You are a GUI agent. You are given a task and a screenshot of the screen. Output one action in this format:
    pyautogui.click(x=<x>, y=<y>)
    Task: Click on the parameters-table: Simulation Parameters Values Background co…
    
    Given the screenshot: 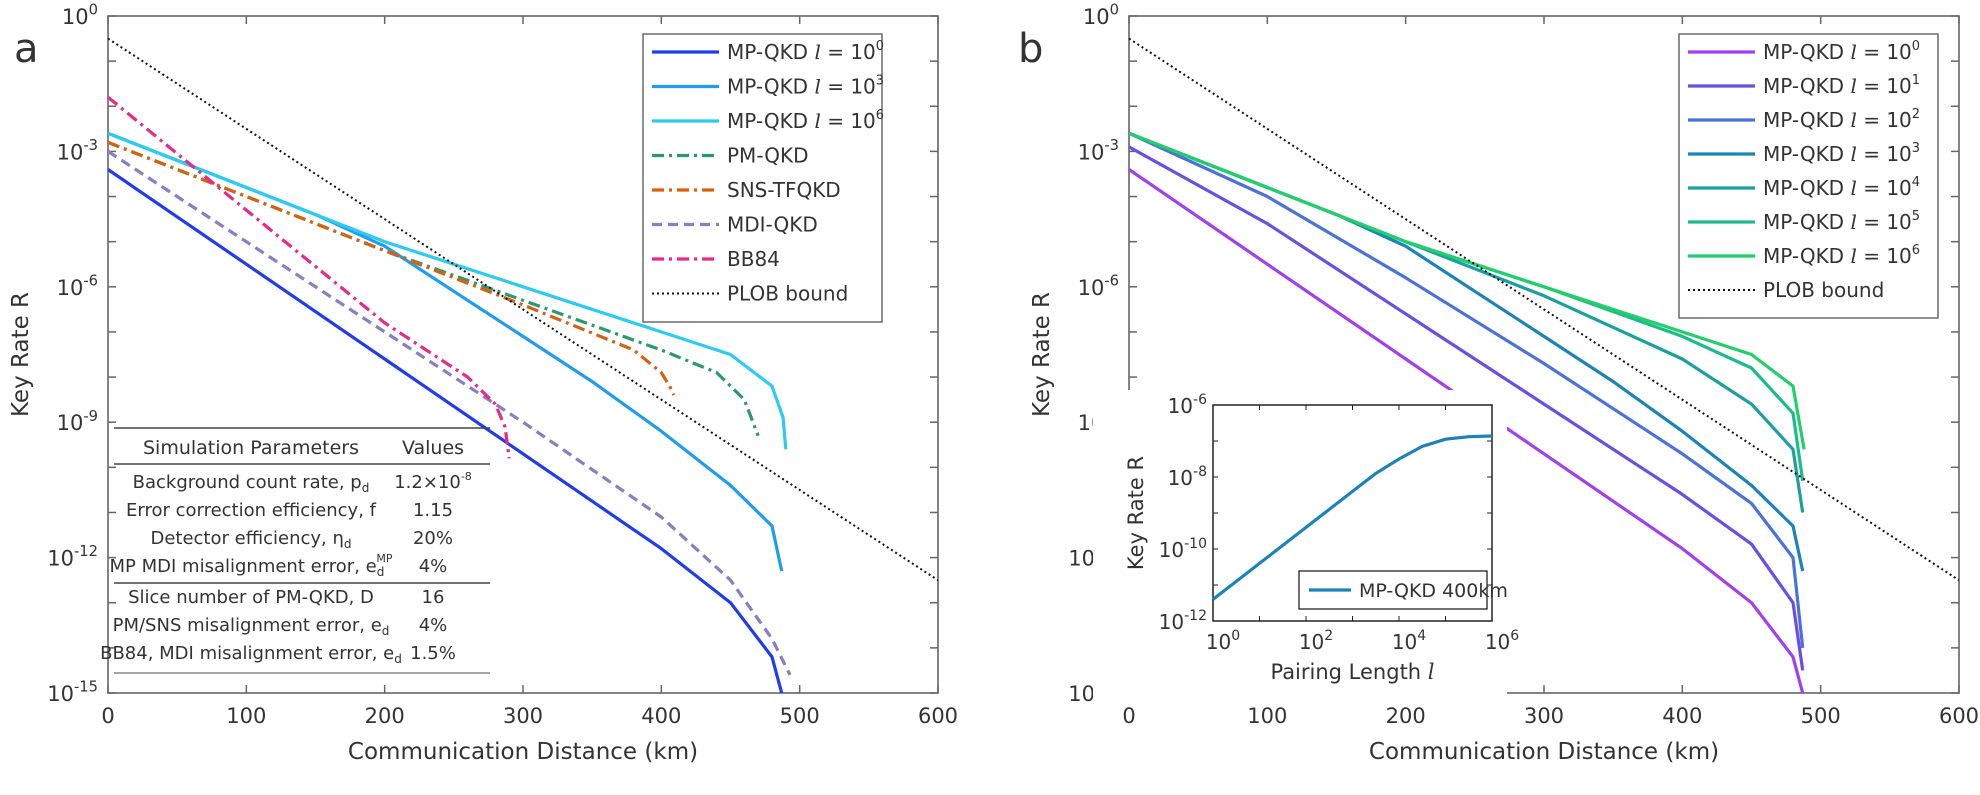 What is the action you would take?
    pyautogui.click(x=295, y=550)
    